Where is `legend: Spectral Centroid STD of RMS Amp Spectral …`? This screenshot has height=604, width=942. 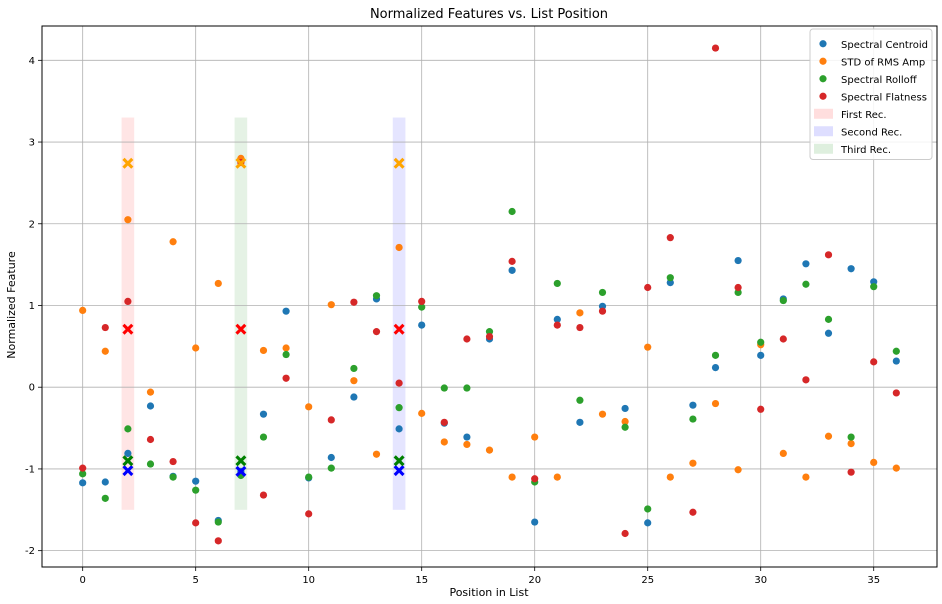
legend: Spectral Centroid STD of RMS Amp Spectral … is located at coordinates (871, 94).